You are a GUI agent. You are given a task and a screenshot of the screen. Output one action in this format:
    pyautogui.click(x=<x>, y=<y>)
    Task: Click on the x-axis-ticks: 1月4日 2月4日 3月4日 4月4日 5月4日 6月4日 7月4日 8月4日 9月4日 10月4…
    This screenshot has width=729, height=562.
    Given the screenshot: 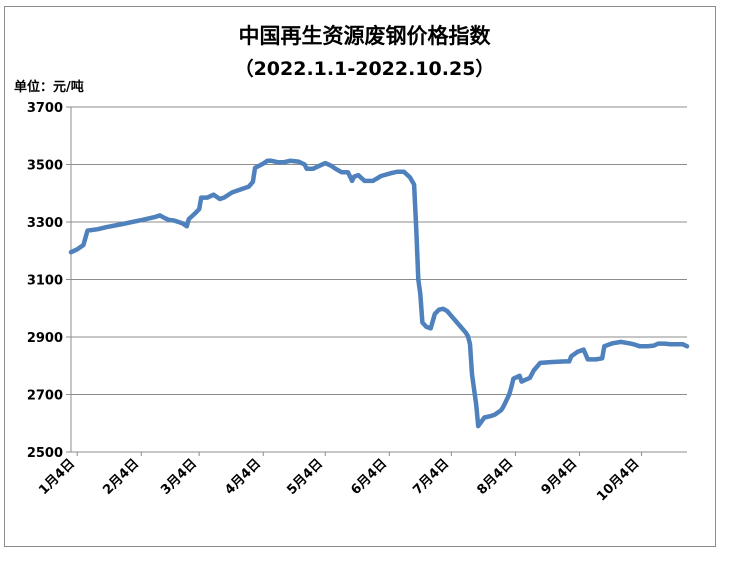 What is the action you would take?
    pyautogui.click(x=339, y=480)
    